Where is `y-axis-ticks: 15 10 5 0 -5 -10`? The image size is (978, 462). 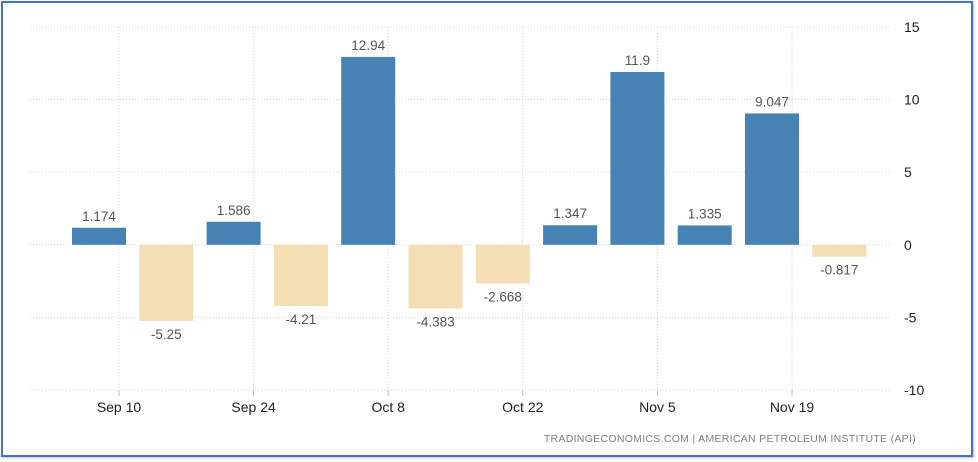 y-axis-ticks: 15 10 5 0 -5 -10 is located at coordinates (914, 208).